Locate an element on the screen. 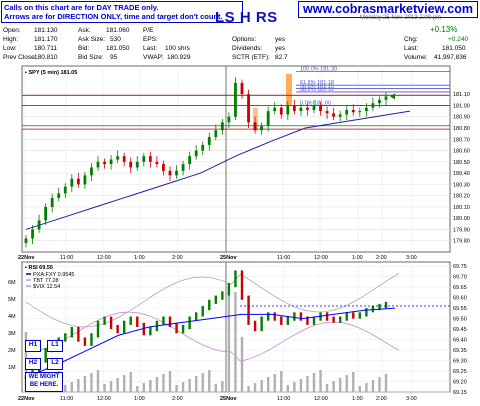 The width and height of the screenshot is (480, 406). box-l1: L1 is located at coordinates (55, 346).